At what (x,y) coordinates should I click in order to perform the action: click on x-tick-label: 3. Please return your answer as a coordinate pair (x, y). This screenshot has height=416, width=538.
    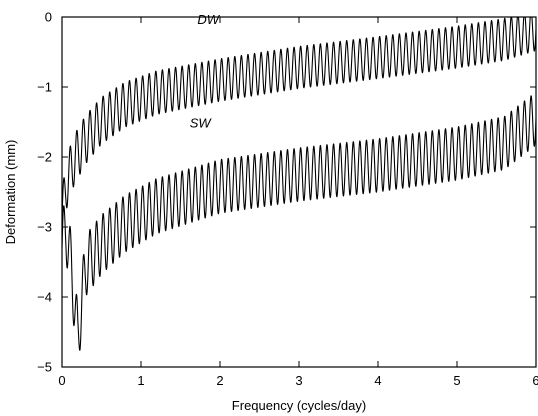
    Looking at the image, I should click on (298, 380).